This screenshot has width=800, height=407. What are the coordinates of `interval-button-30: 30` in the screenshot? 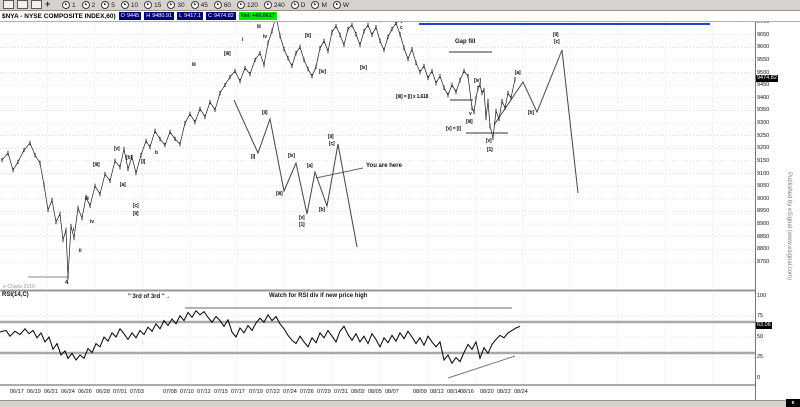 It's located at (176, 5).